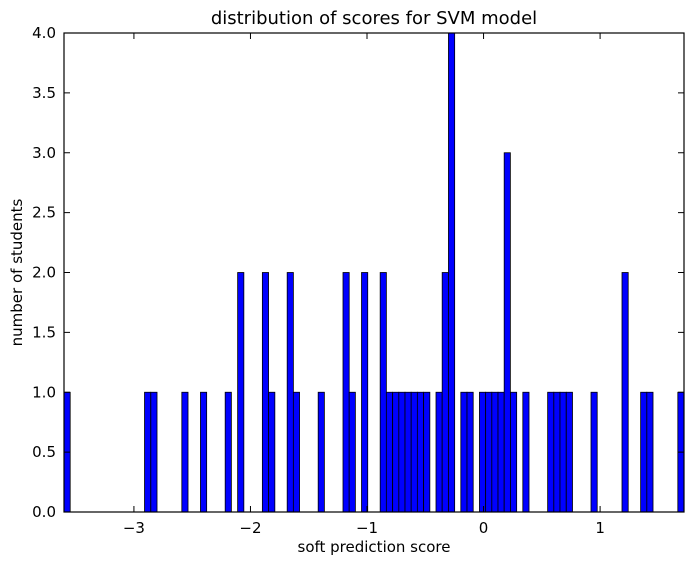 This screenshot has width=694, height=564. I want to click on y-tick-label: 0.0, so click(44, 512).